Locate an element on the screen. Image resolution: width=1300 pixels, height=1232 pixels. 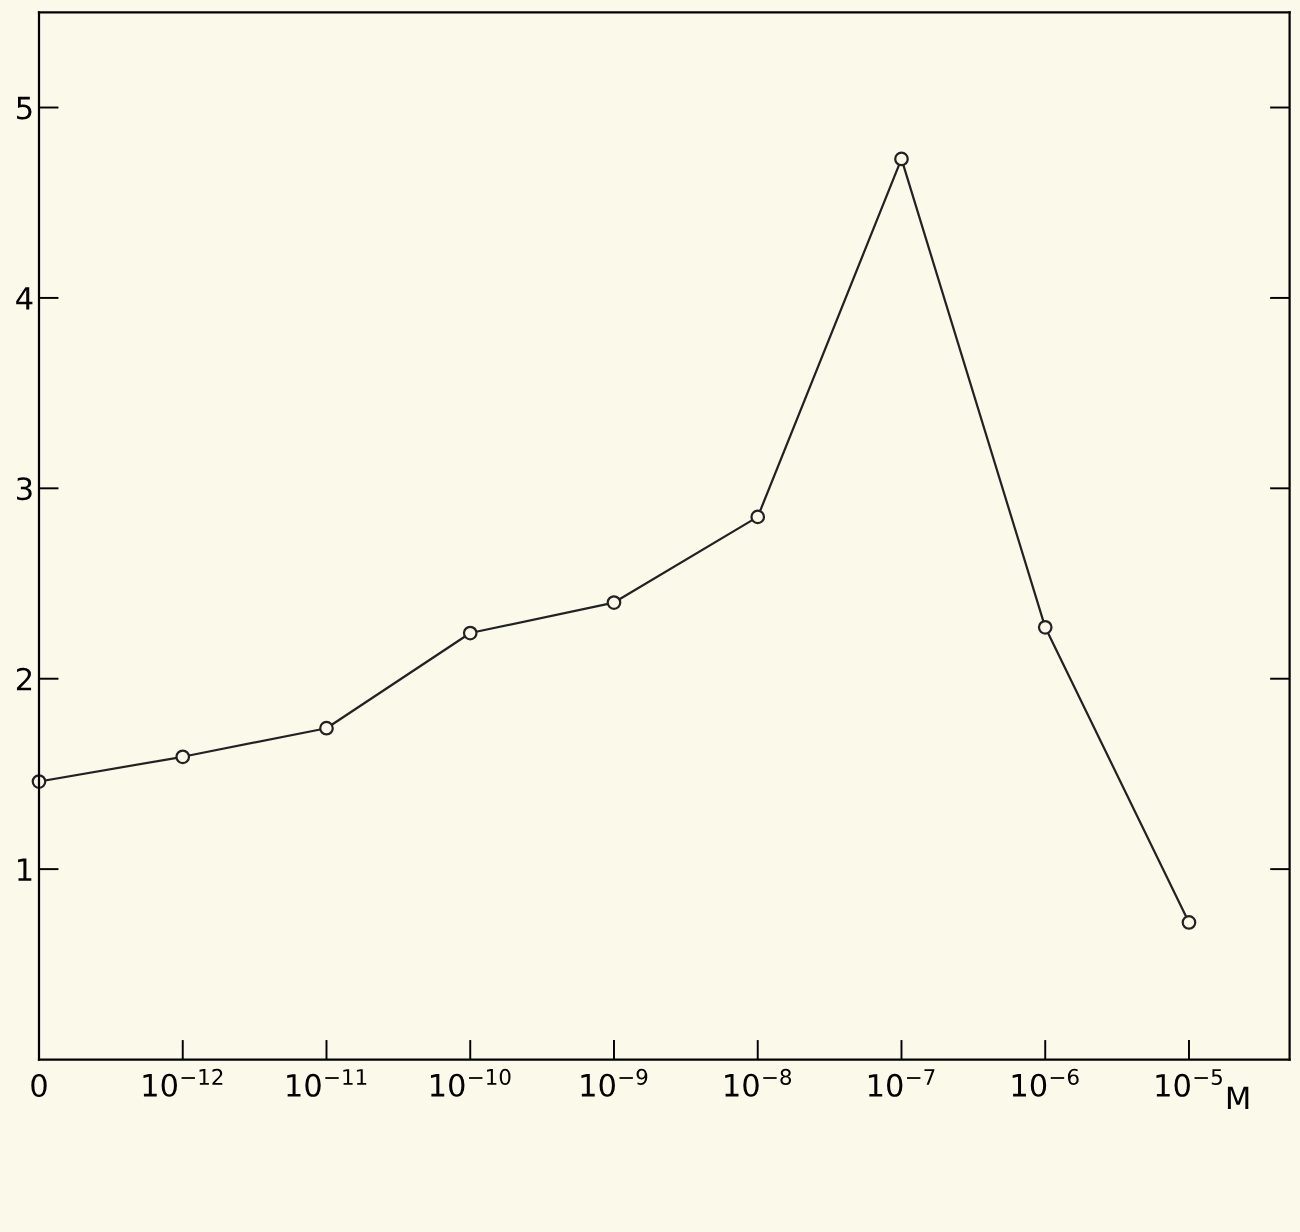
x-tick-label: 10$^{−5}$ is located at coordinates (1189, 1083).